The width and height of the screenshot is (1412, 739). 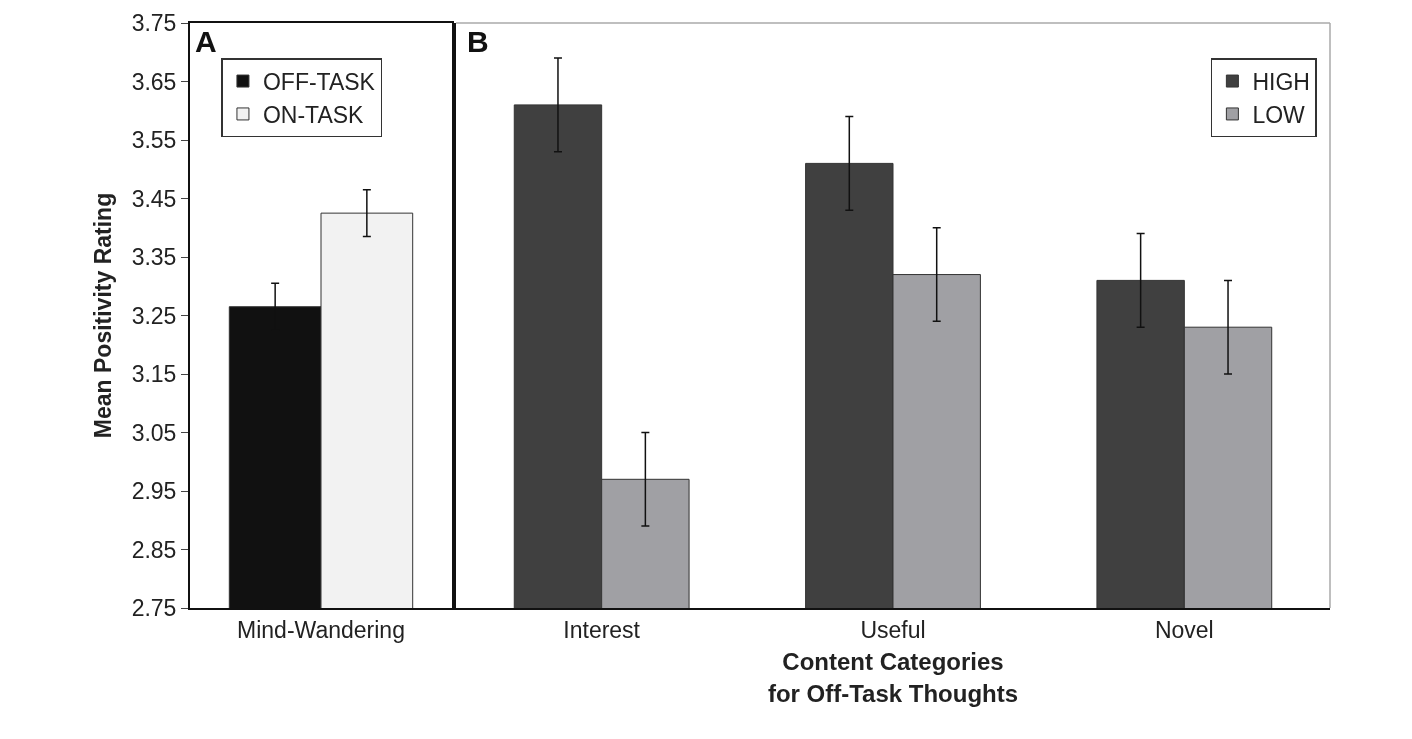 I want to click on y-tick-label: 2.95, so click(x=154, y=491).